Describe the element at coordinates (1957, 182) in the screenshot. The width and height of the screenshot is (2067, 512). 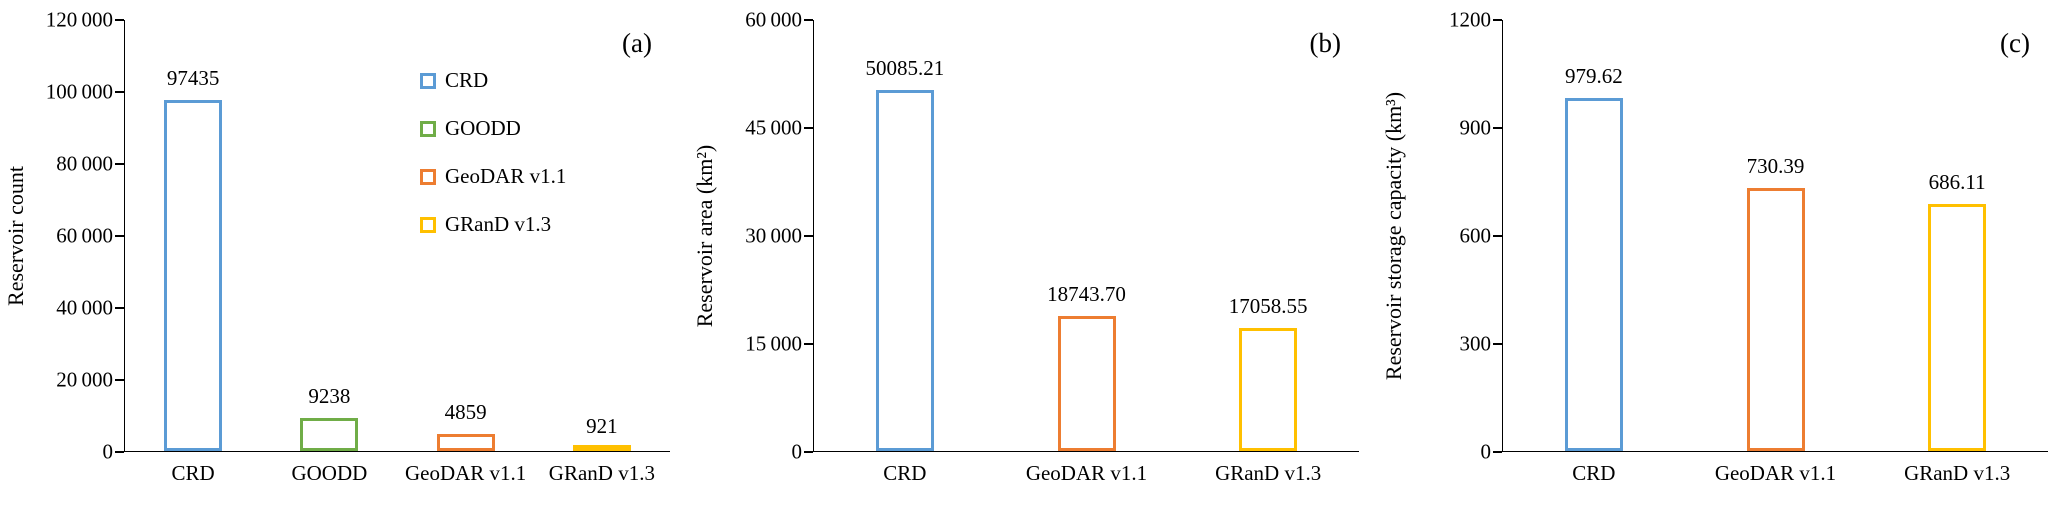
I see `bar-value-label: 686.11` at that location.